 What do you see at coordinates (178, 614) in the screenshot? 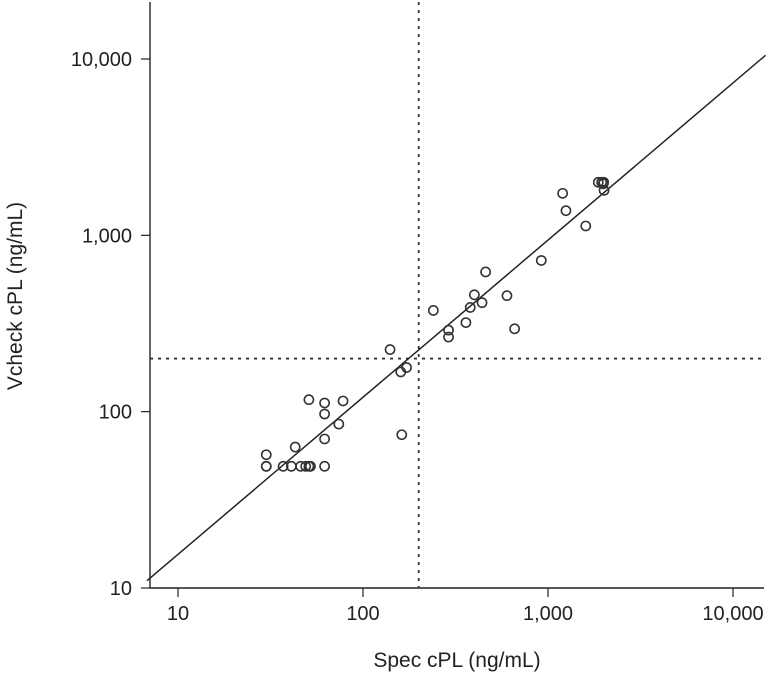
I see `x-tick-label: 10` at bounding box center [178, 614].